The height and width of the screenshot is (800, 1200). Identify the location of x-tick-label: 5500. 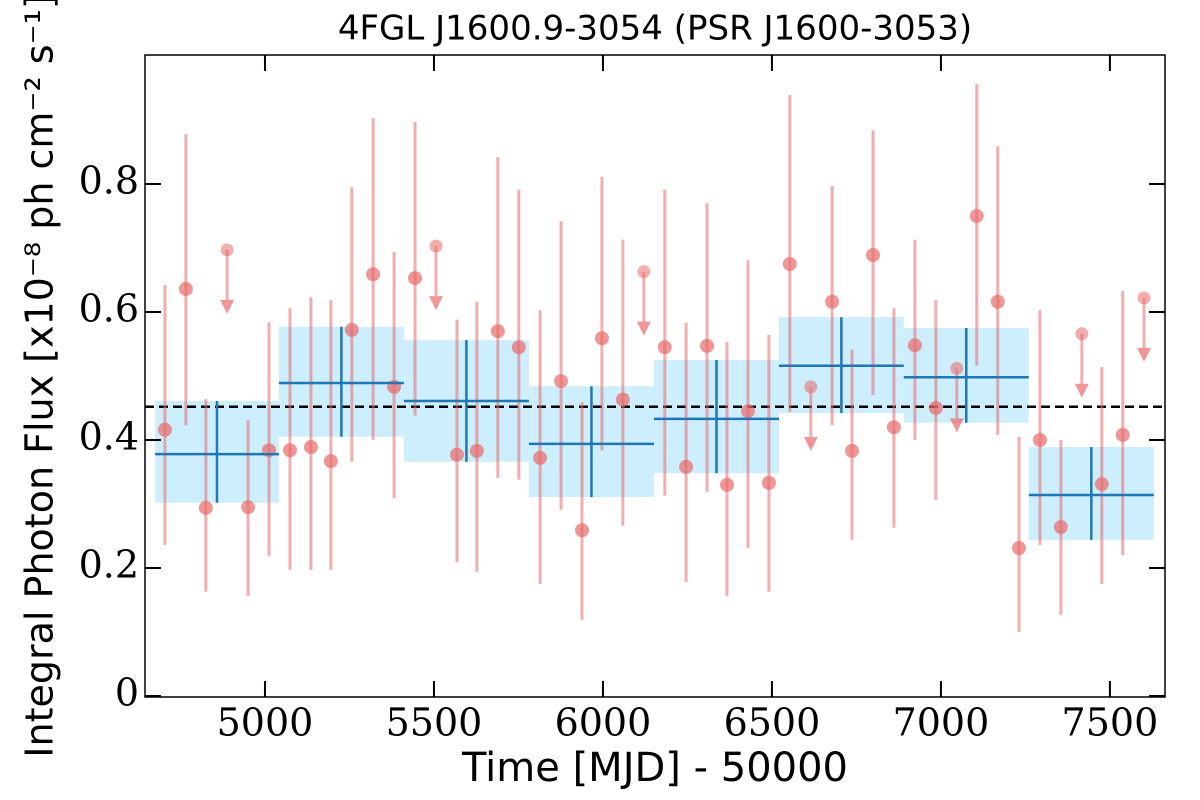
(434, 723).